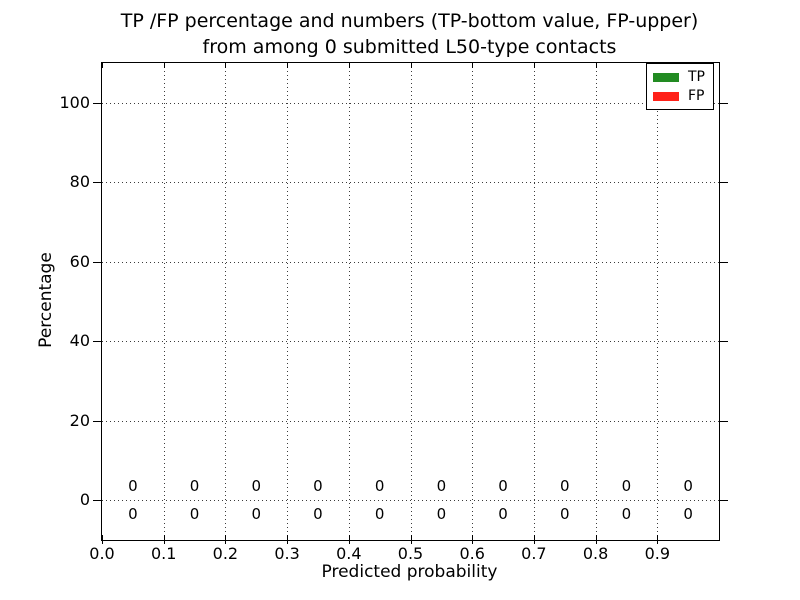 The height and width of the screenshot is (600, 800). Describe the element at coordinates (666, 96) in the screenshot. I see `legend-swatch-fp-icon` at that location.